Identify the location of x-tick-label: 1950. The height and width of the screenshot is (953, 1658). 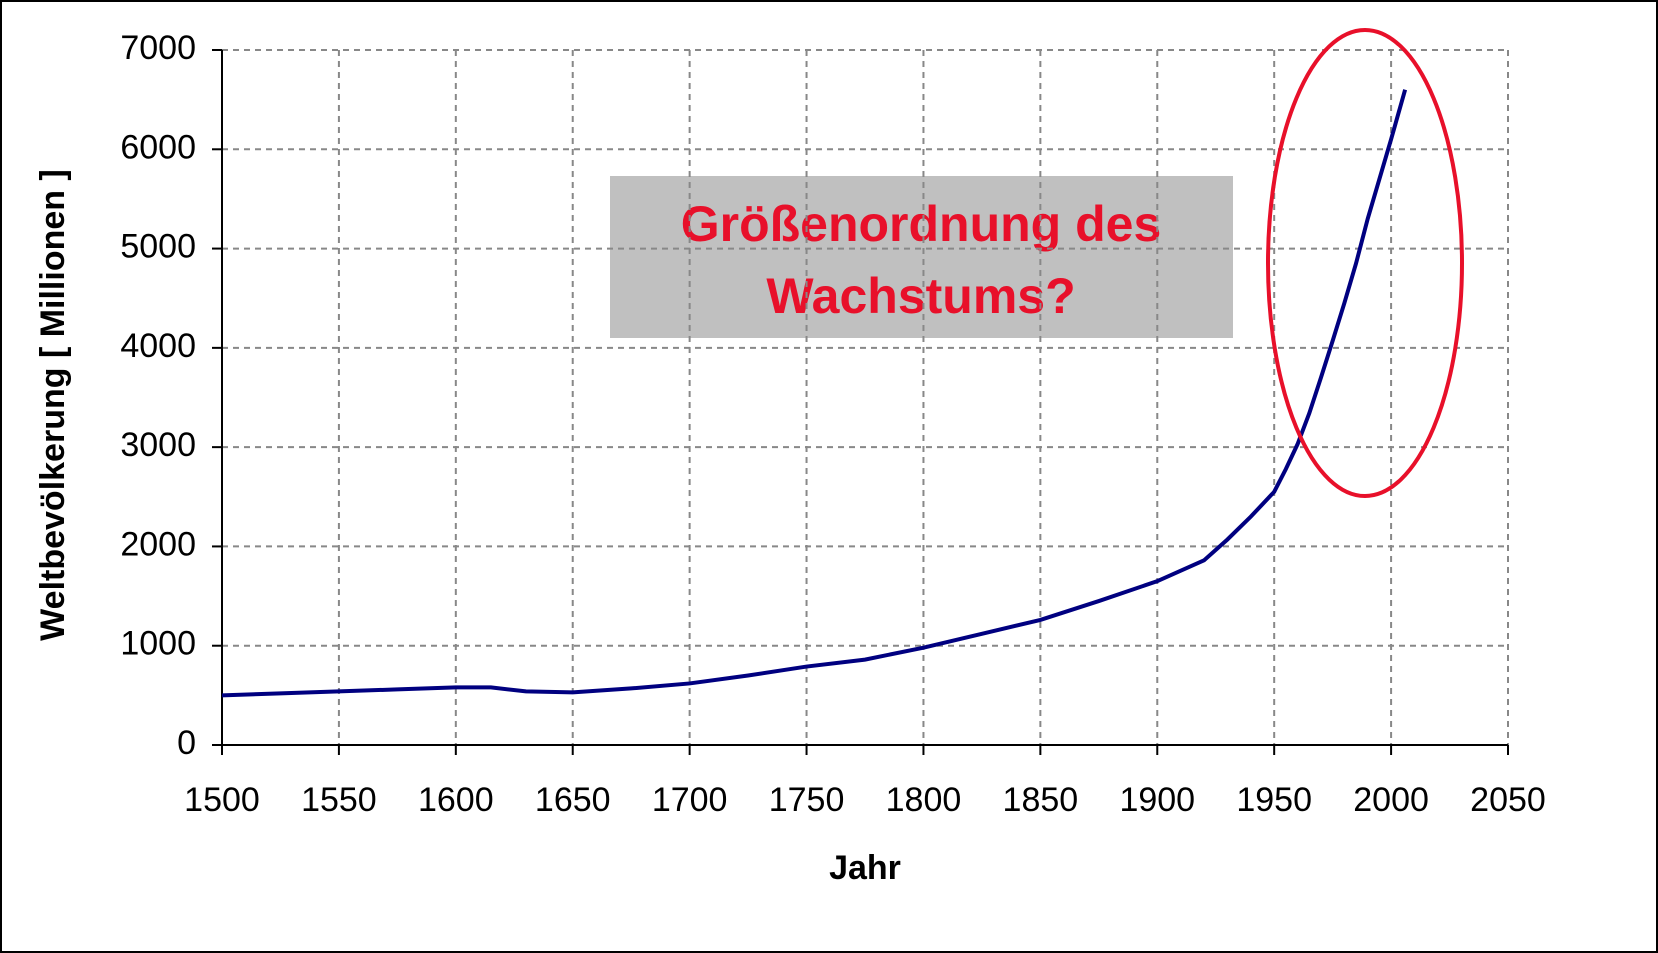
(1274, 800).